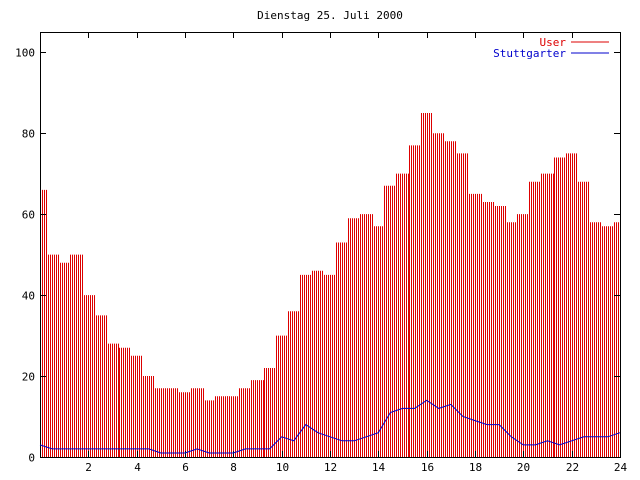  I want to click on stuttgarter-line, so click(330, 426).